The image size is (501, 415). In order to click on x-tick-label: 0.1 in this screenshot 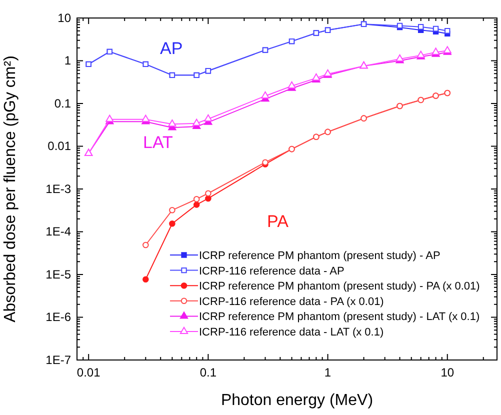, I will do `click(208, 373)`.